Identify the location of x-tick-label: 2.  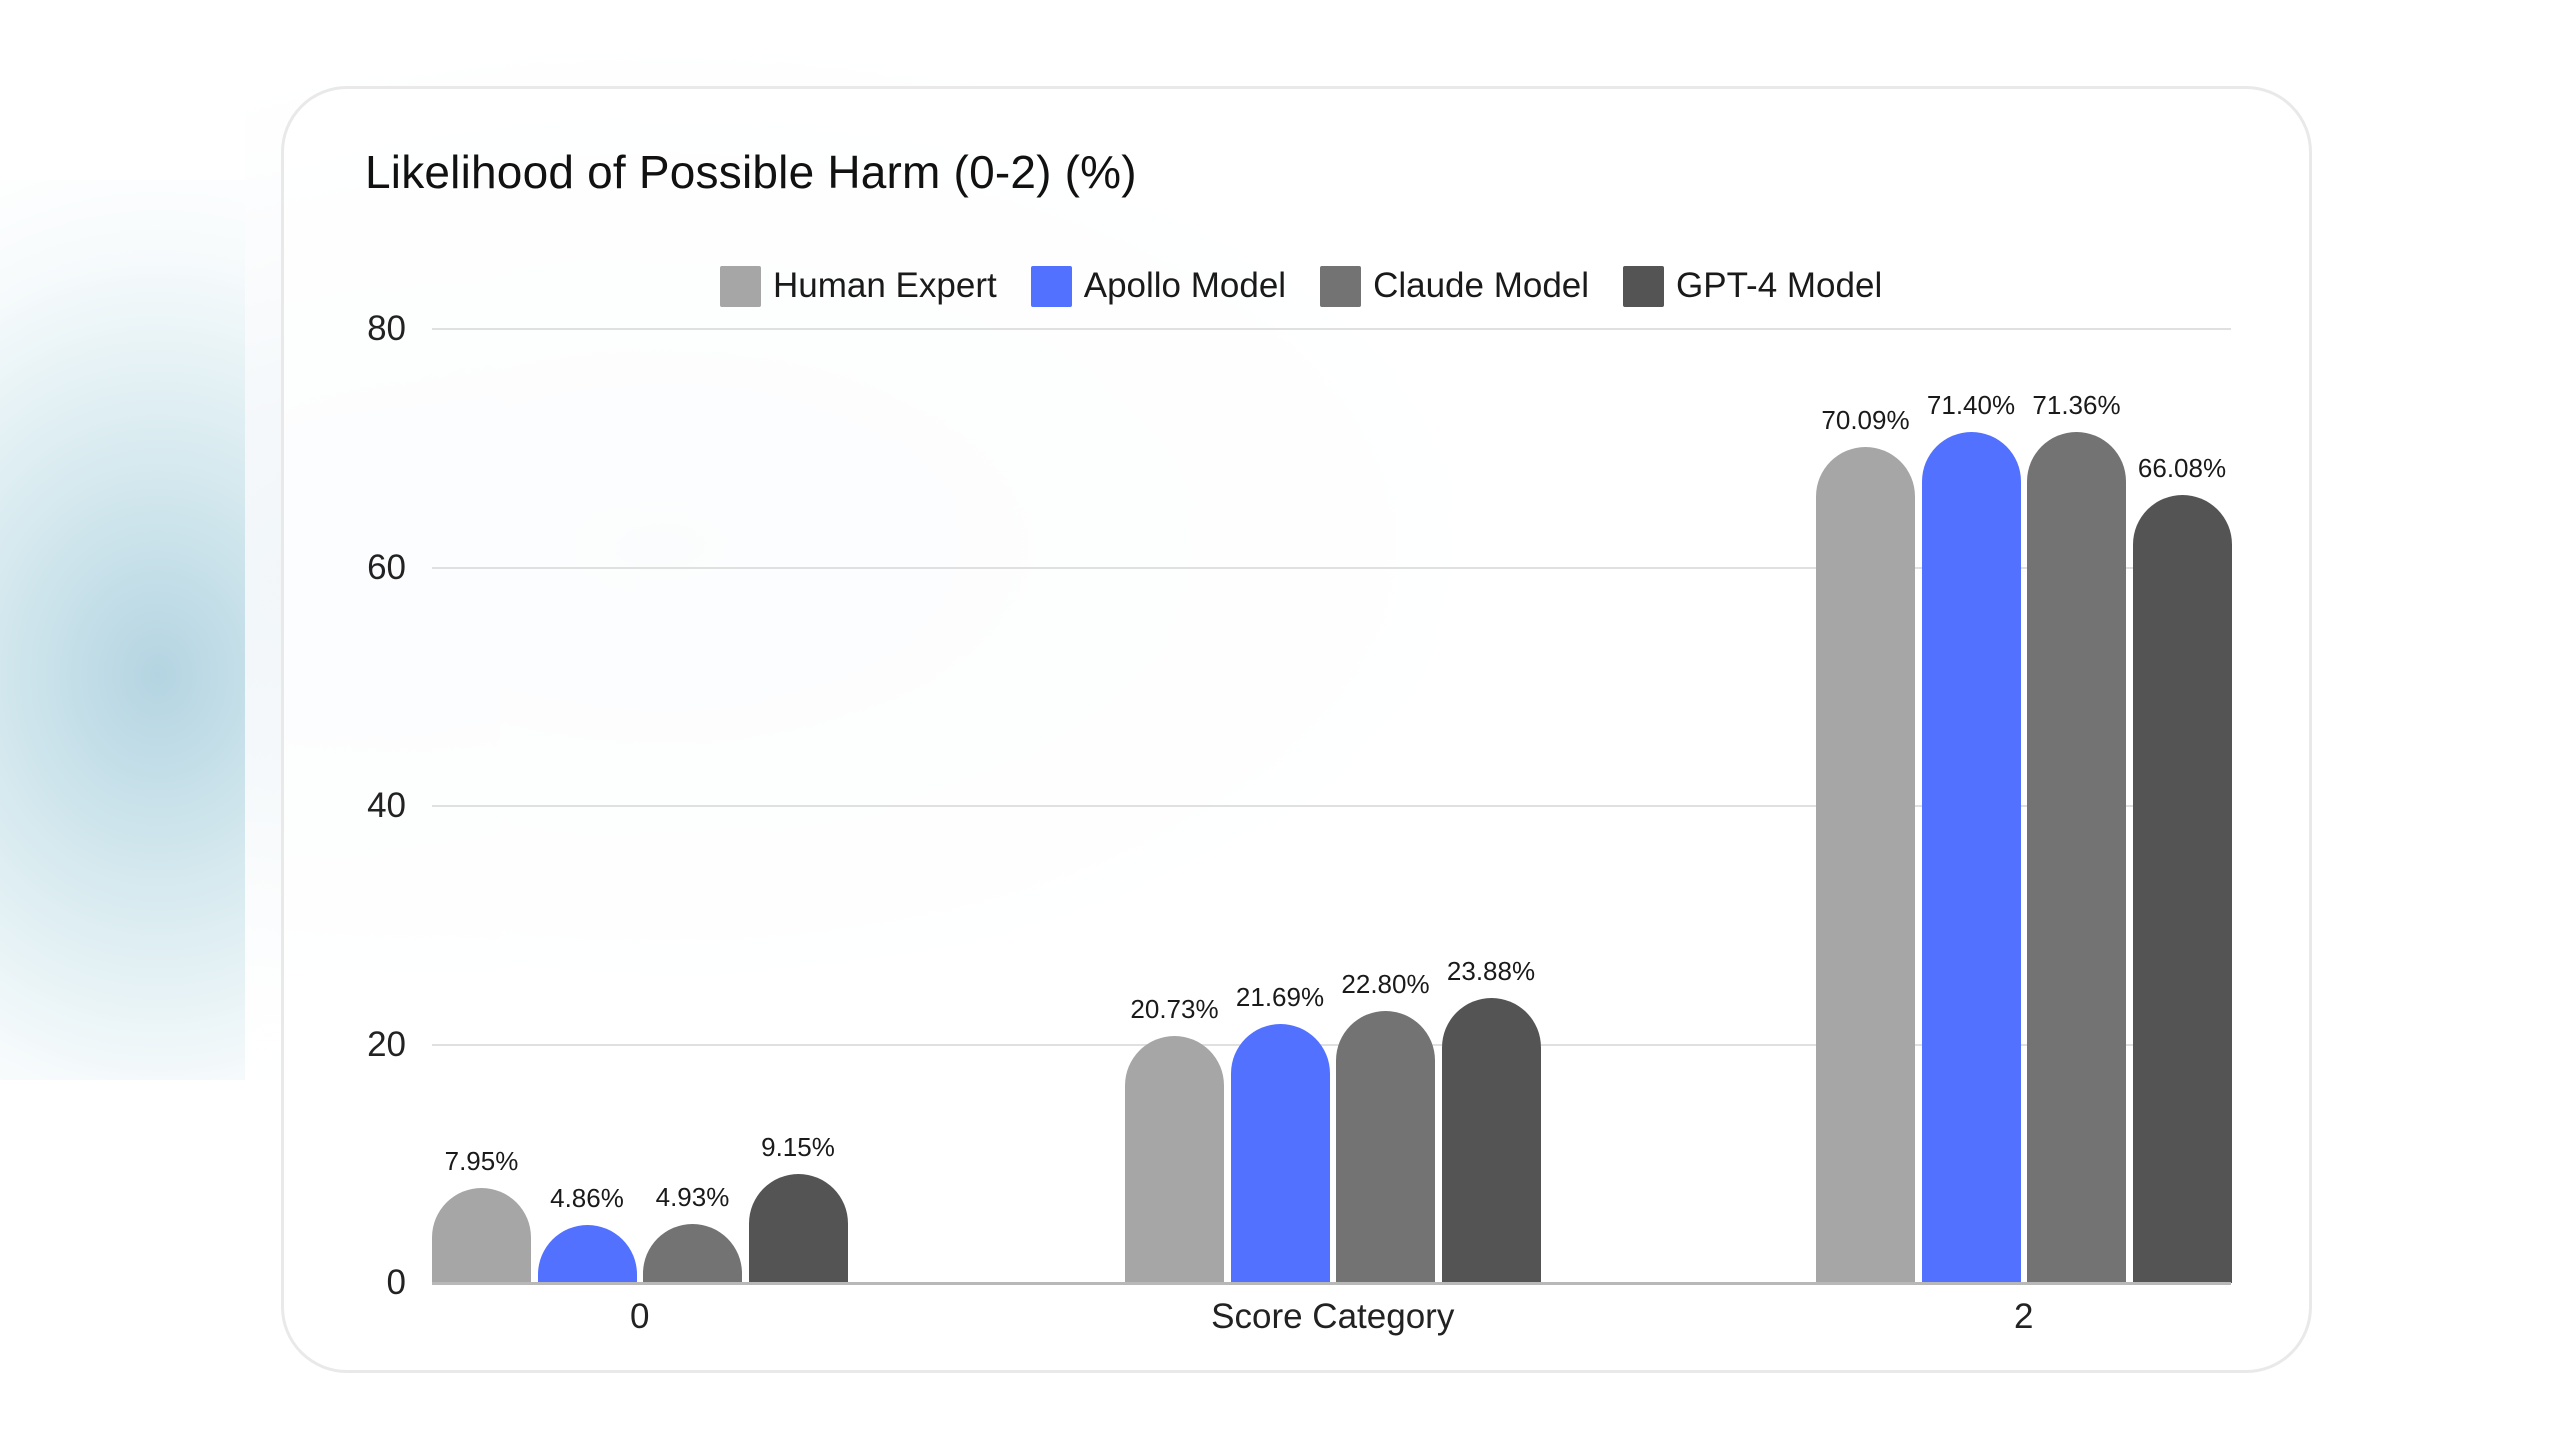
(2024, 1316).